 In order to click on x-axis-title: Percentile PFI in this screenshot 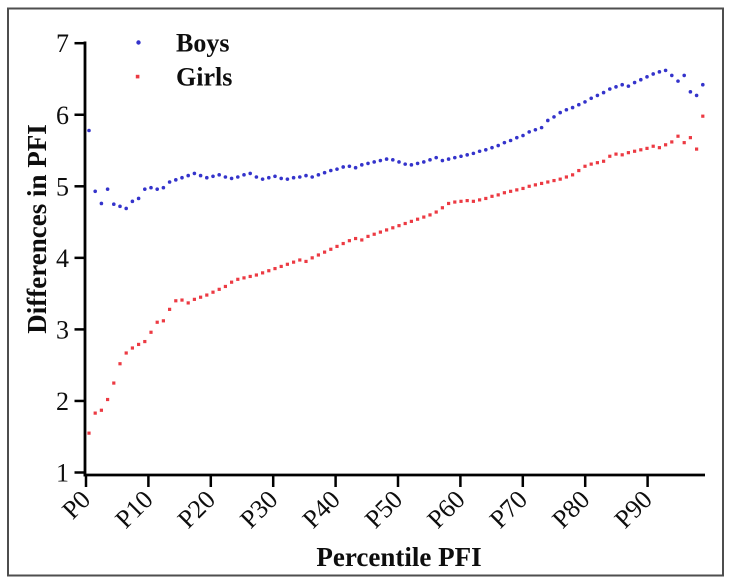, I will do `click(398, 557)`.